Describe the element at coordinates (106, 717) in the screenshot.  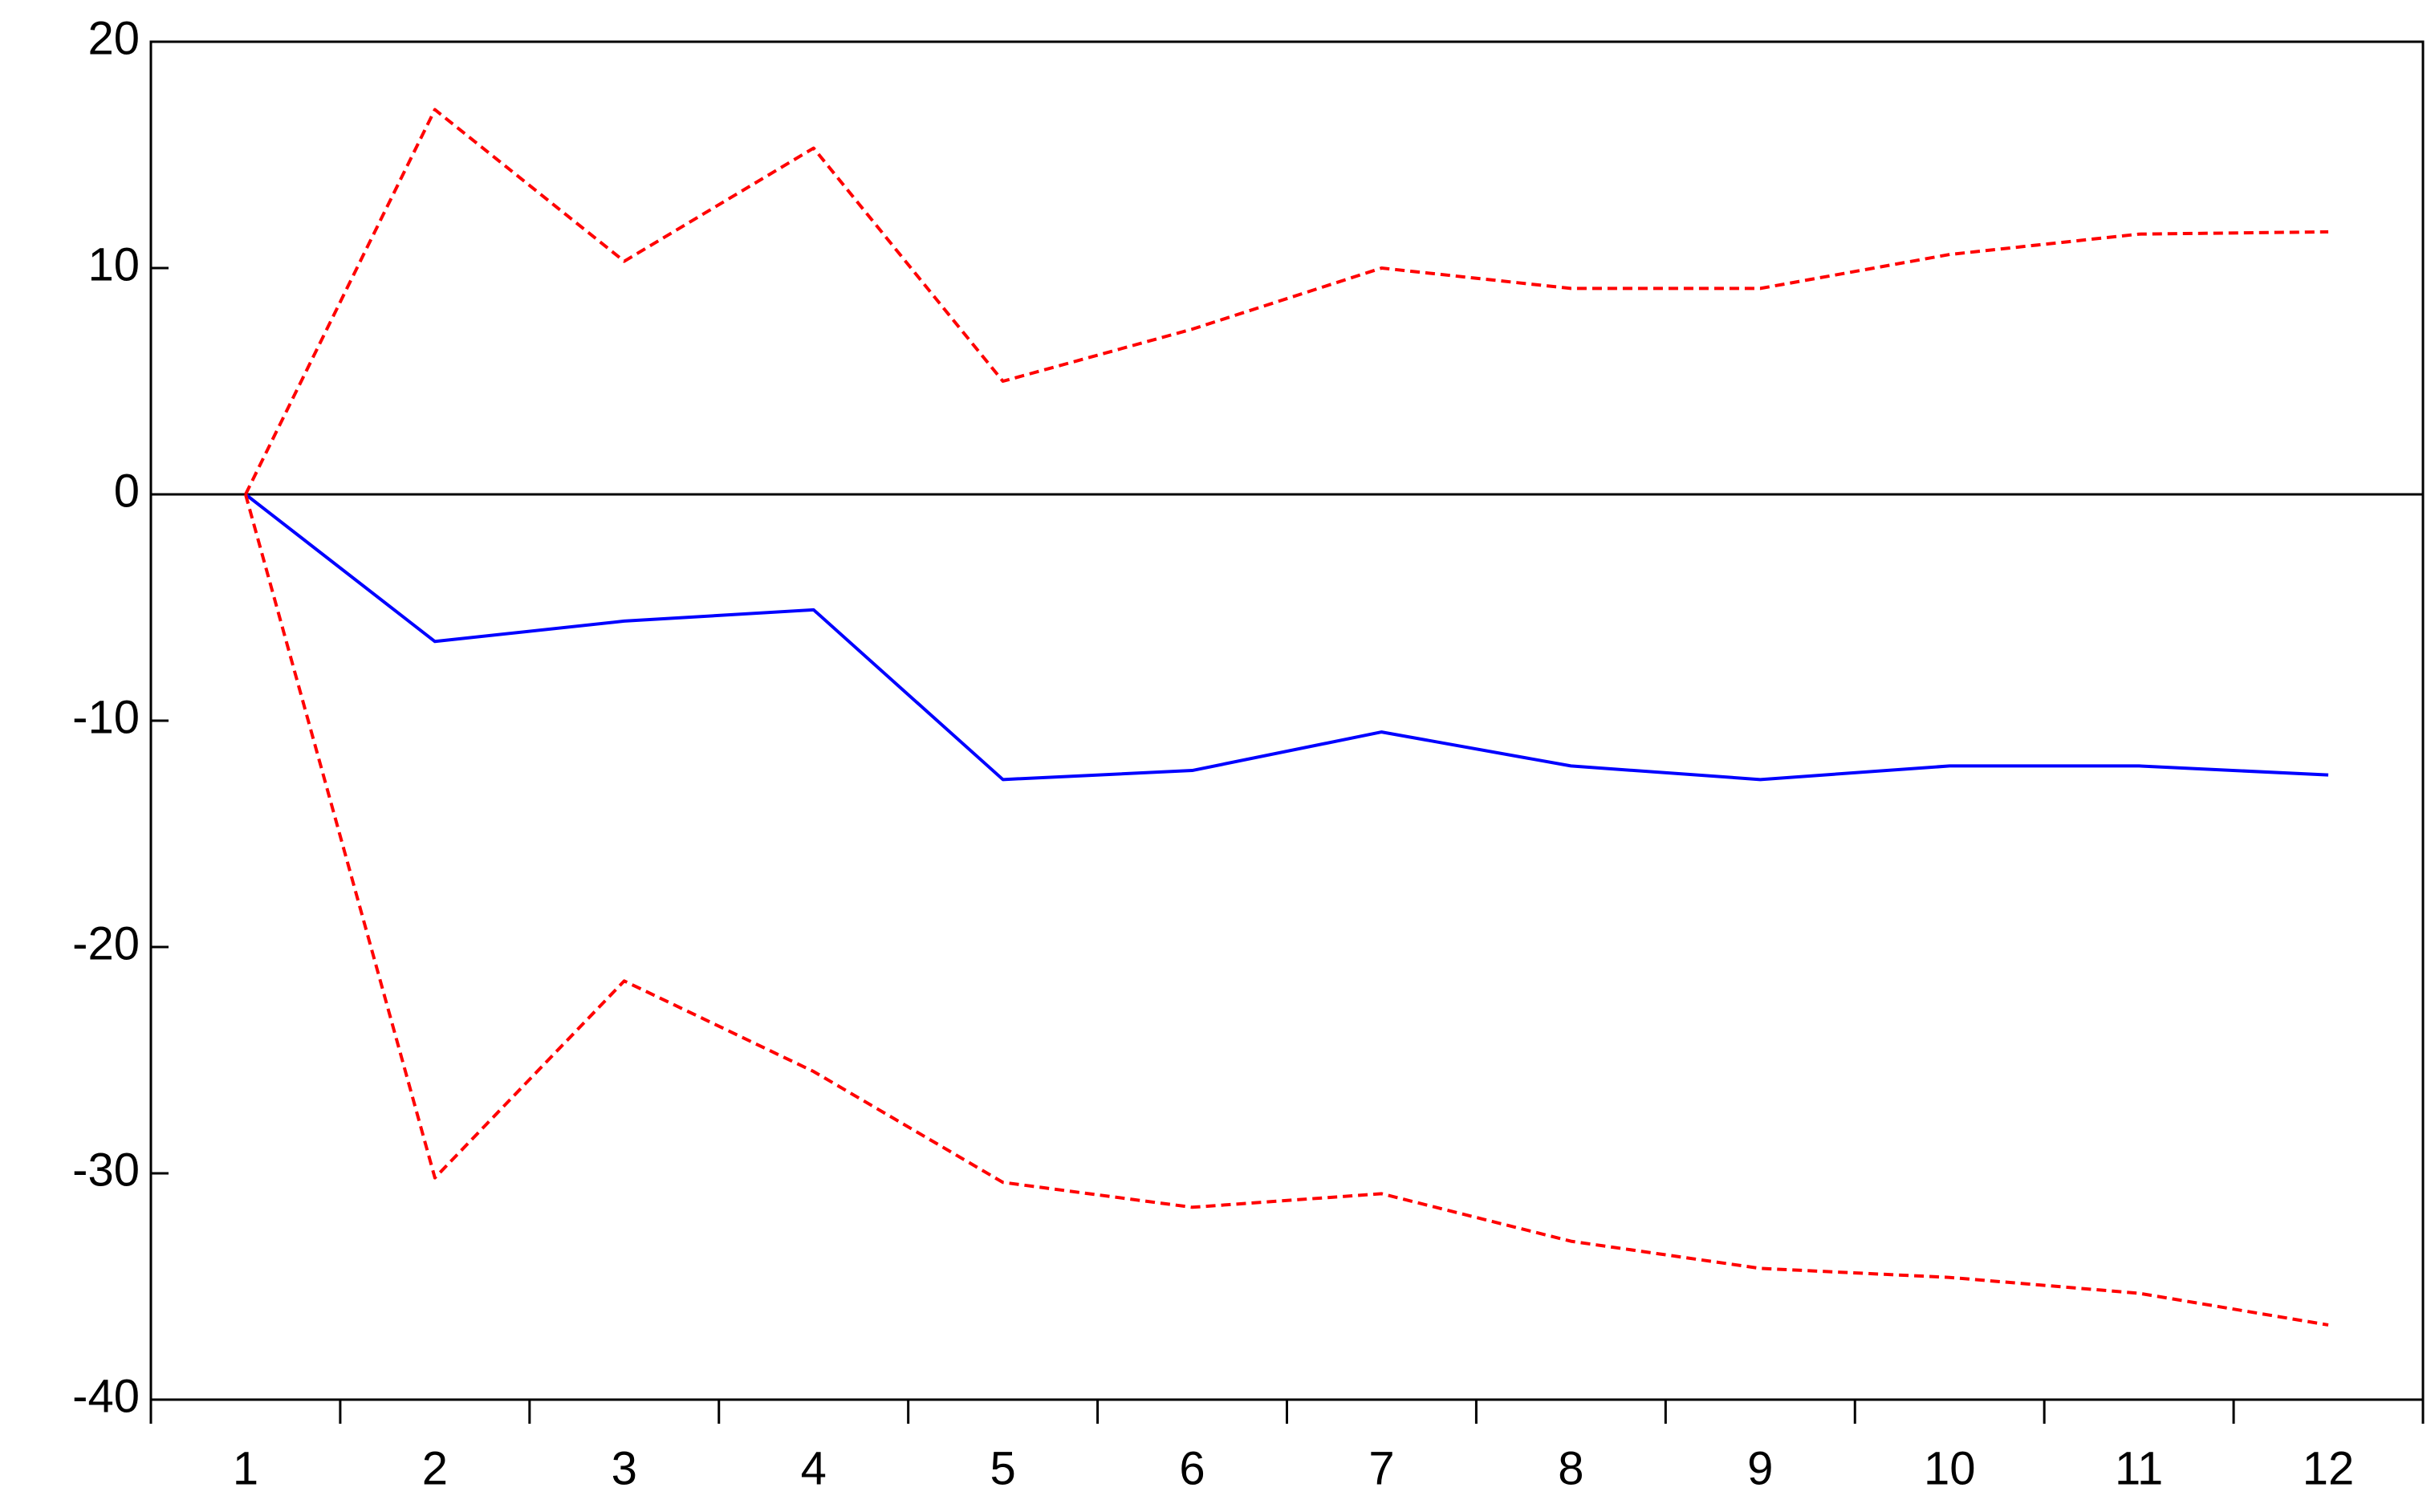
I see `y-tick-label: -10` at that location.